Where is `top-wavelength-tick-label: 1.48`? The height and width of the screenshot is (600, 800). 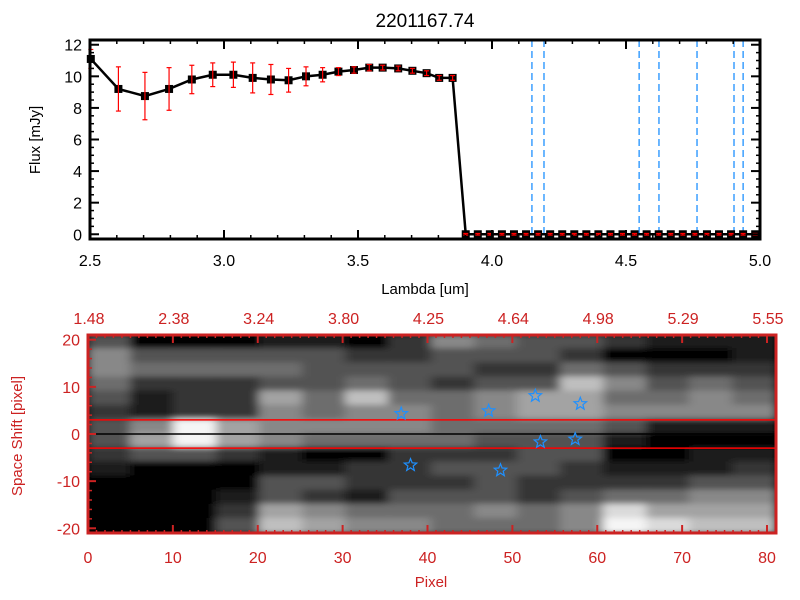
top-wavelength-tick-label: 1.48 is located at coordinates (88, 319).